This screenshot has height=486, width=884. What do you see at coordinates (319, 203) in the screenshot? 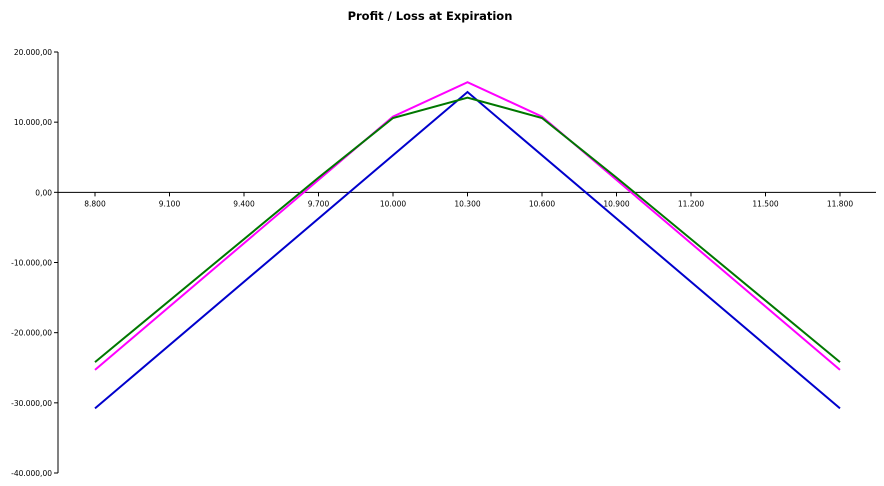
I see `x-tick-label: 9.700` at bounding box center [319, 203].